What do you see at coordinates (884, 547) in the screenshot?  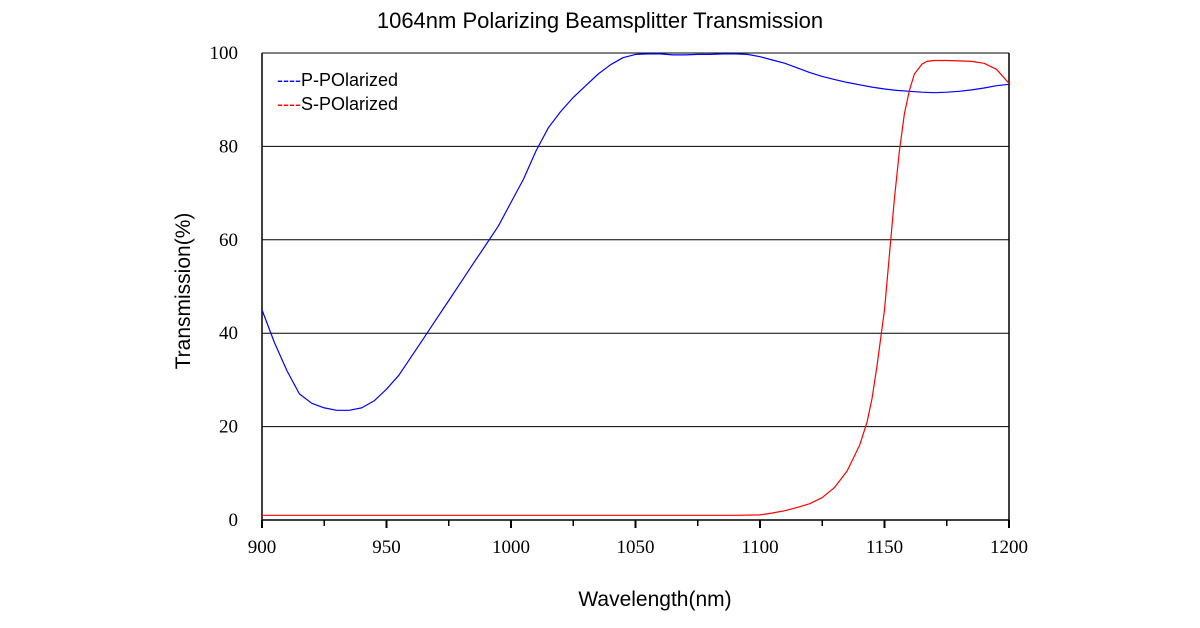 I see `x-tick-label: 1150` at bounding box center [884, 547].